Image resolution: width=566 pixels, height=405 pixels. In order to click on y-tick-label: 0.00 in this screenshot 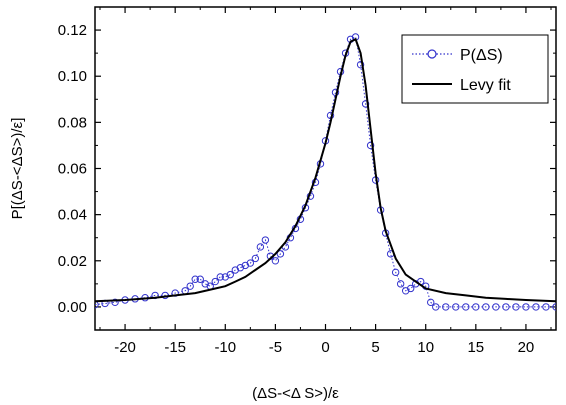, I will do `click(72, 307)`.